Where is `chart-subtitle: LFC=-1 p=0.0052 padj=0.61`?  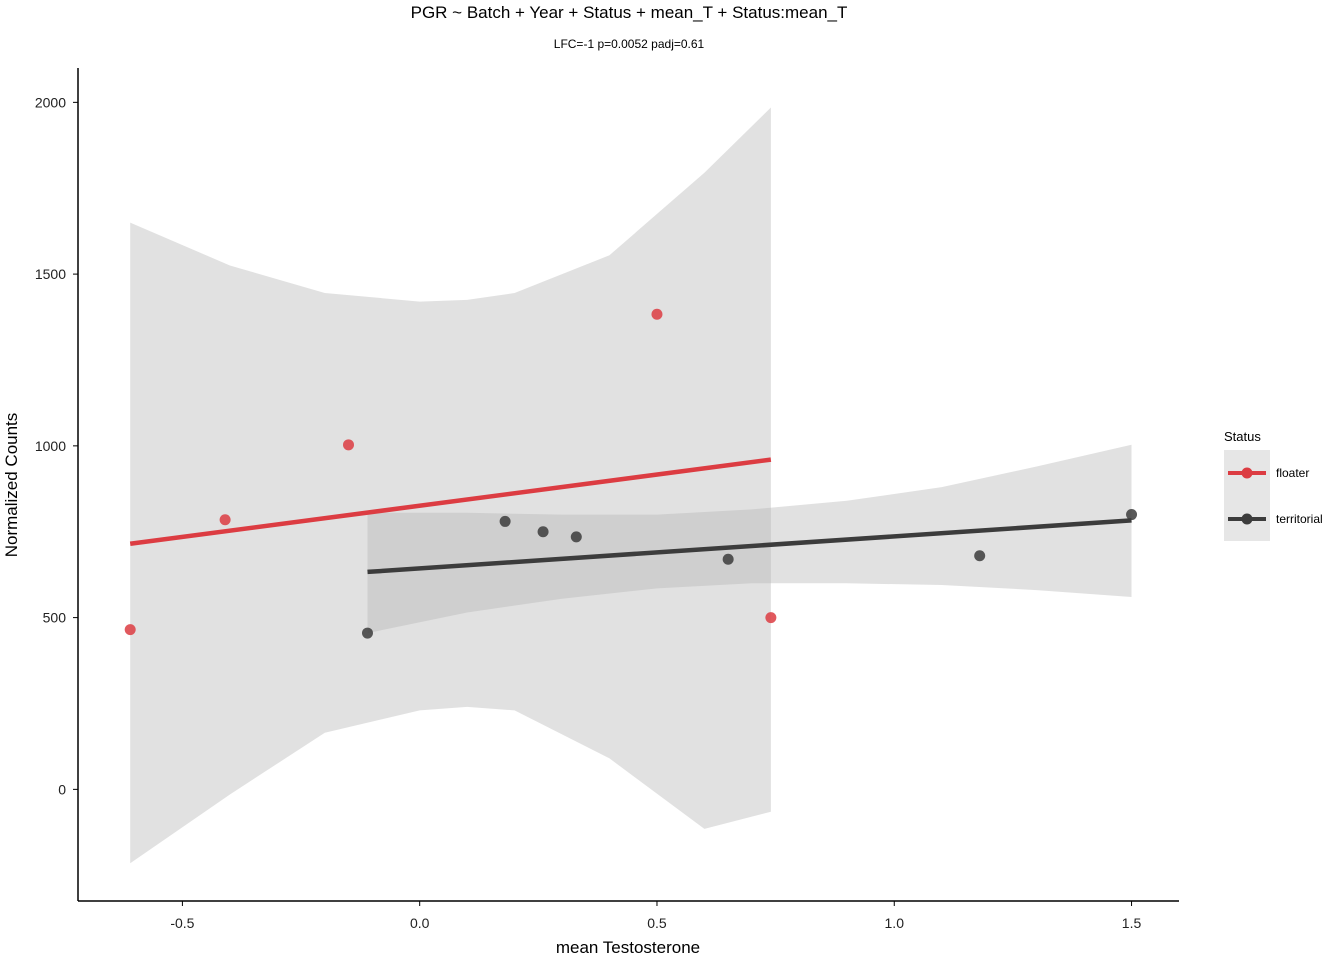
chart-subtitle: LFC=-1 p=0.0052 padj=0.61 is located at coordinates (629, 44).